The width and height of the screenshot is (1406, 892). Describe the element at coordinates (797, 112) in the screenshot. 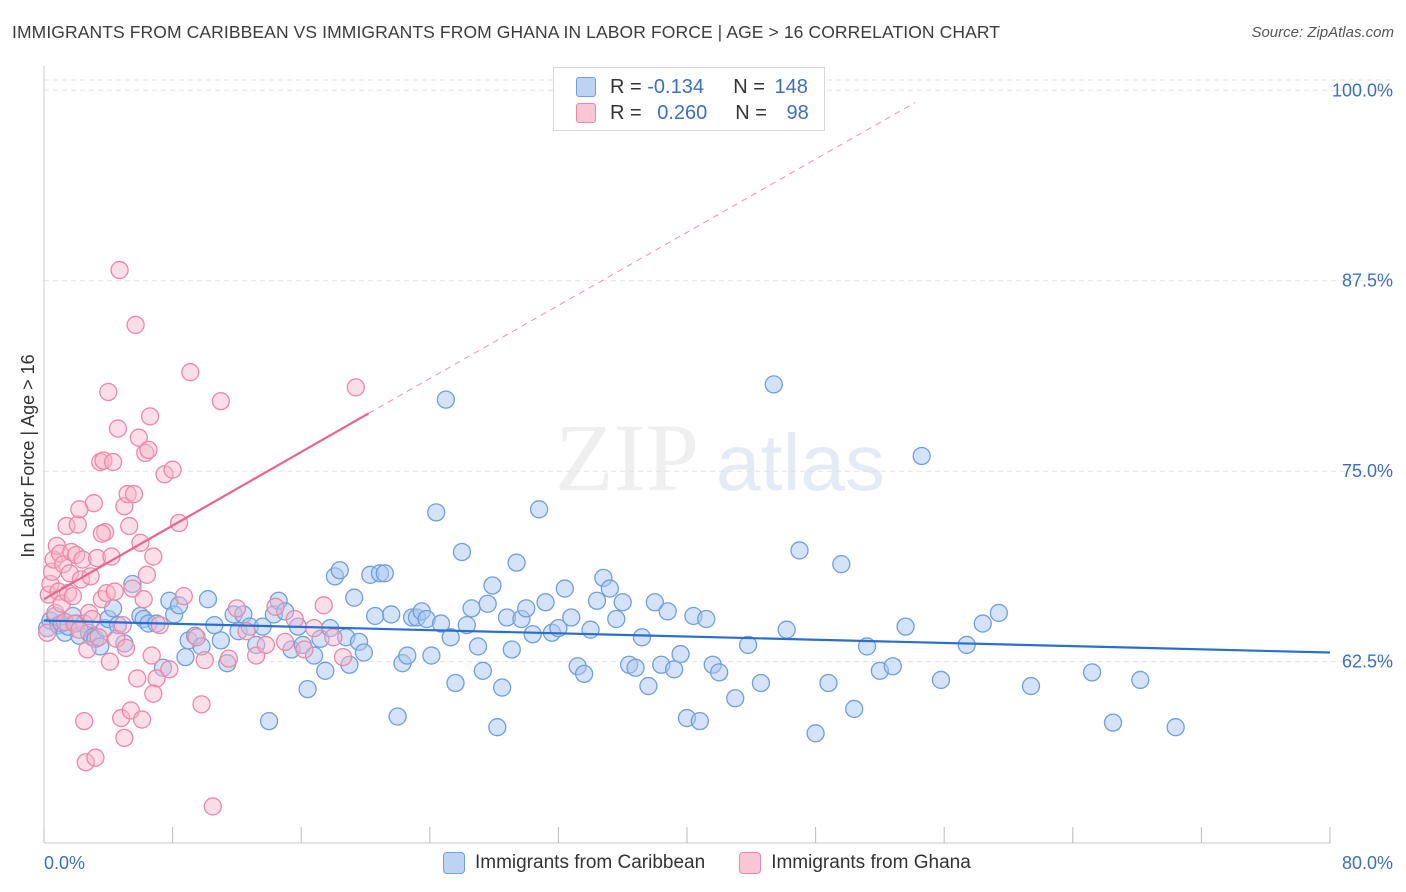

I see `legend-n-value: 98` at that location.